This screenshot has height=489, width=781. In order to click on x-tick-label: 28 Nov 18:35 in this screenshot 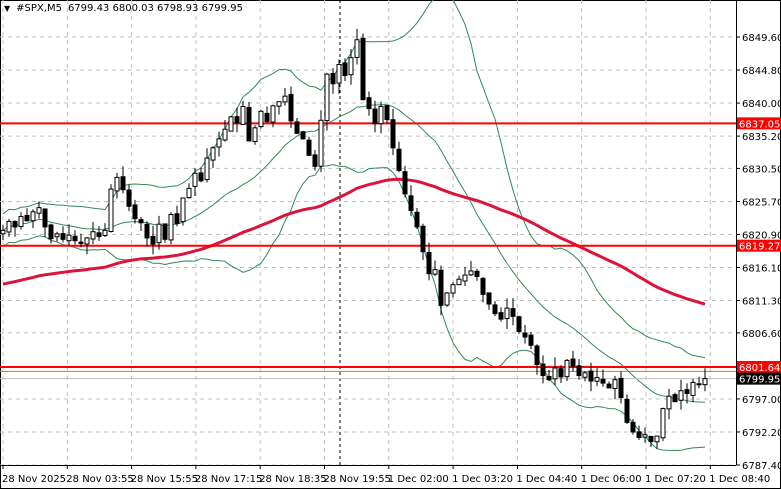, I will do `click(292, 479)`.